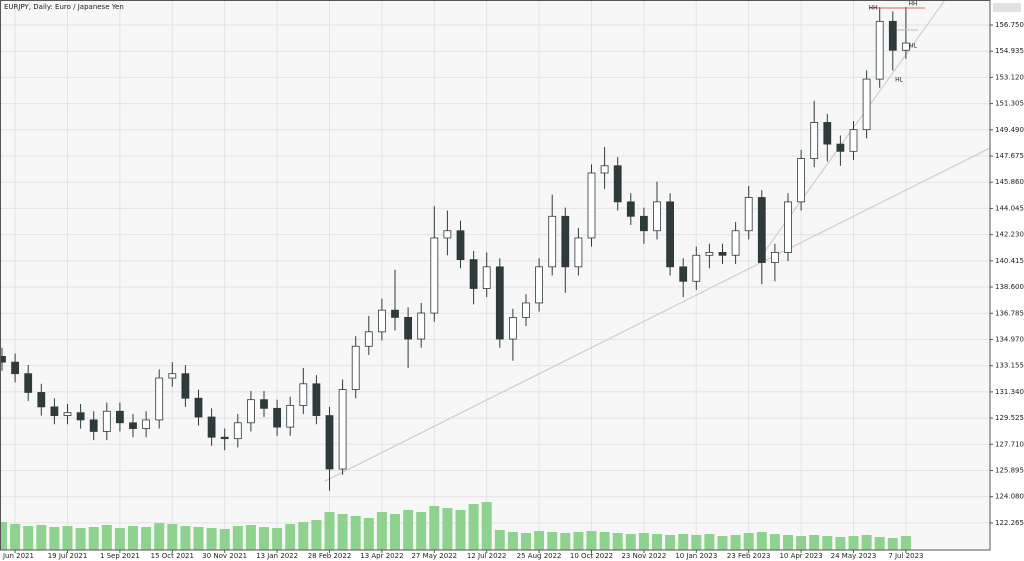 This screenshot has width=1024, height=561. I want to click on x-tick-label: 23 Feb 2023, so click(749, 556).